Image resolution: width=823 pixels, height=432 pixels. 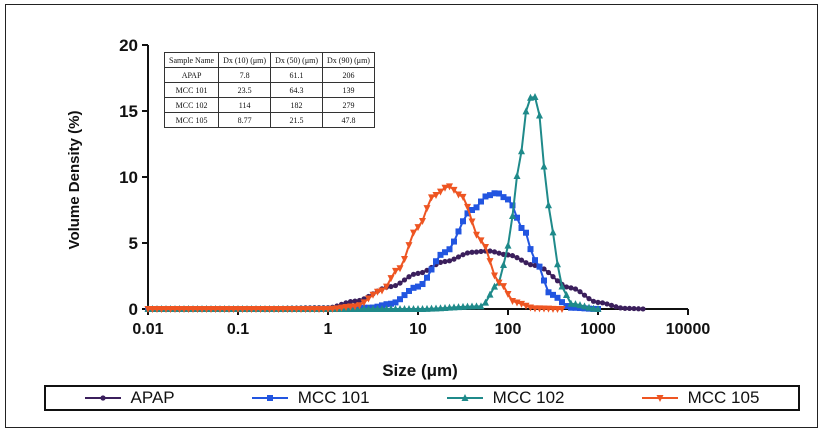 What do you see at coordinates (245, 120) in the screenshot?
I see `table-cell: 8.77` at bounding box center [245, 120].